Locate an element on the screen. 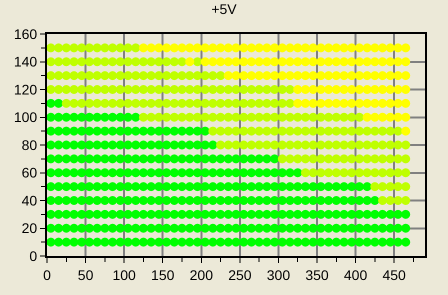  y-tick-label: 60 is located at coordinates (30, 172).